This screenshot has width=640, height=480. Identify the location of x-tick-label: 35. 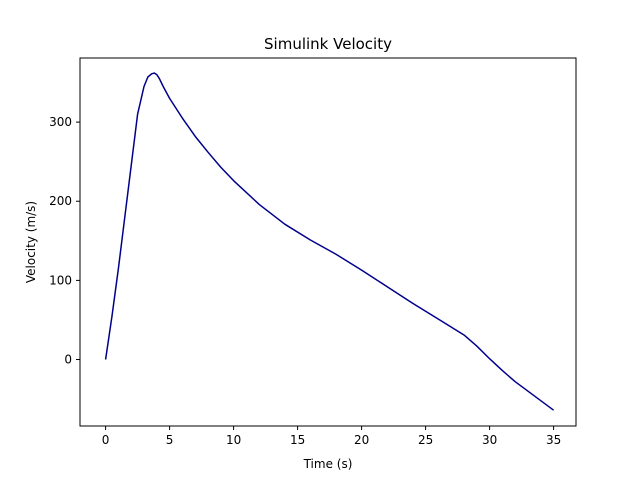
(553, 440).